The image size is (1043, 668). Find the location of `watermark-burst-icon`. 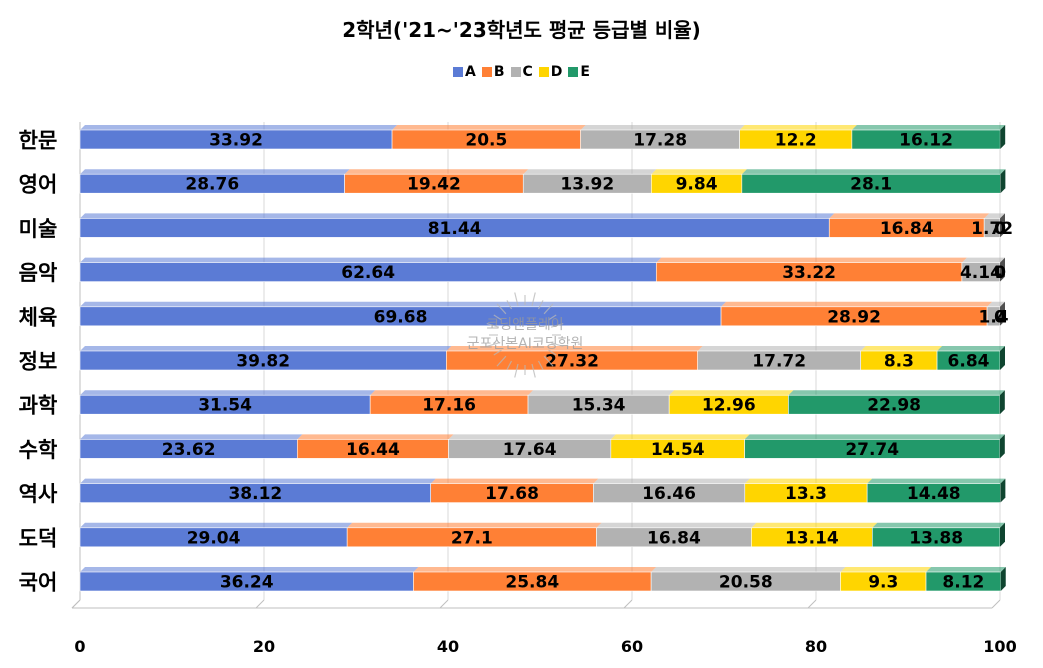

watermark-burst-icon is located at coordinates (525, 335).